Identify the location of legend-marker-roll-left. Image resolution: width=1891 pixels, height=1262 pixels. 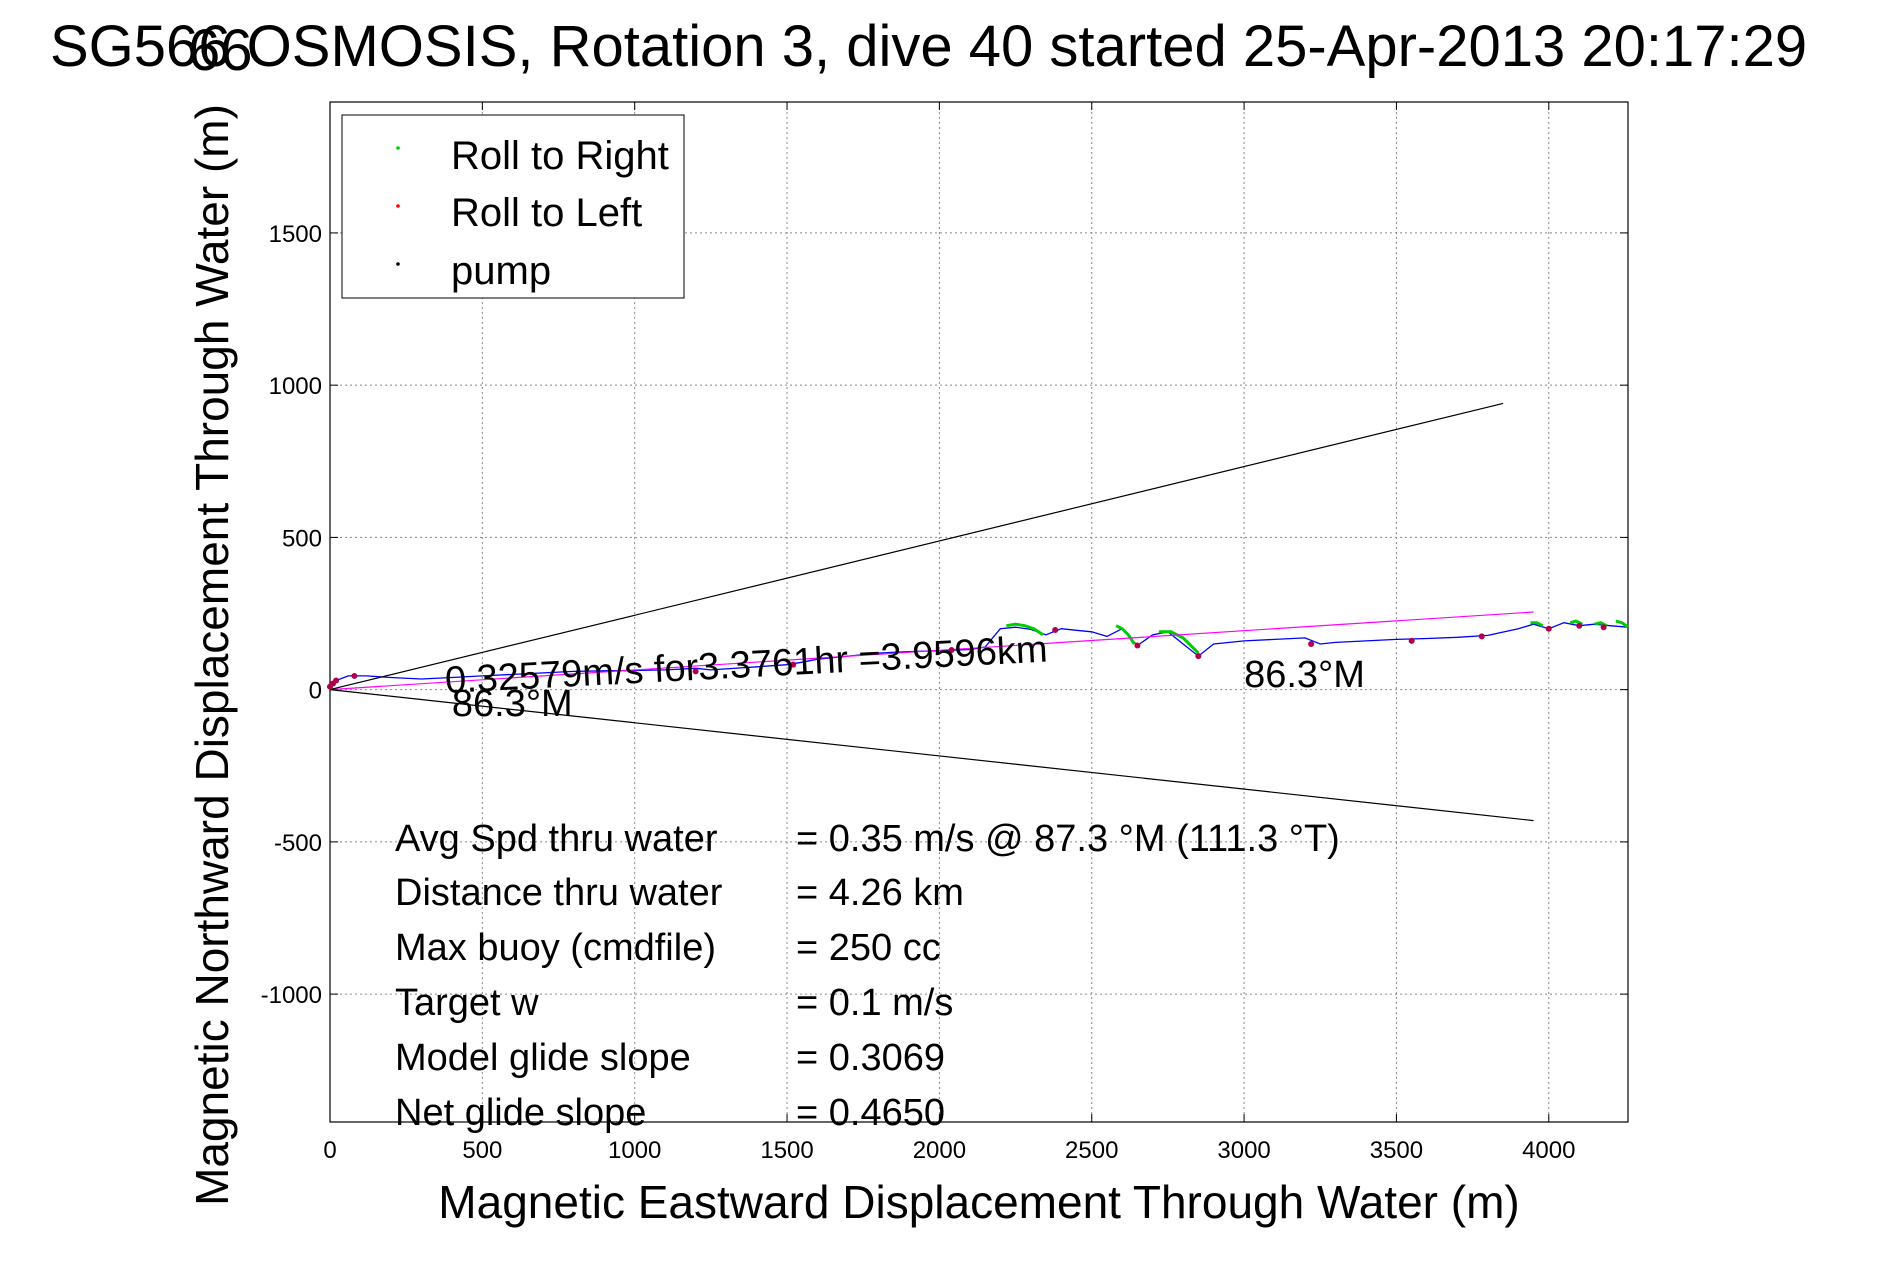
(398, 206).